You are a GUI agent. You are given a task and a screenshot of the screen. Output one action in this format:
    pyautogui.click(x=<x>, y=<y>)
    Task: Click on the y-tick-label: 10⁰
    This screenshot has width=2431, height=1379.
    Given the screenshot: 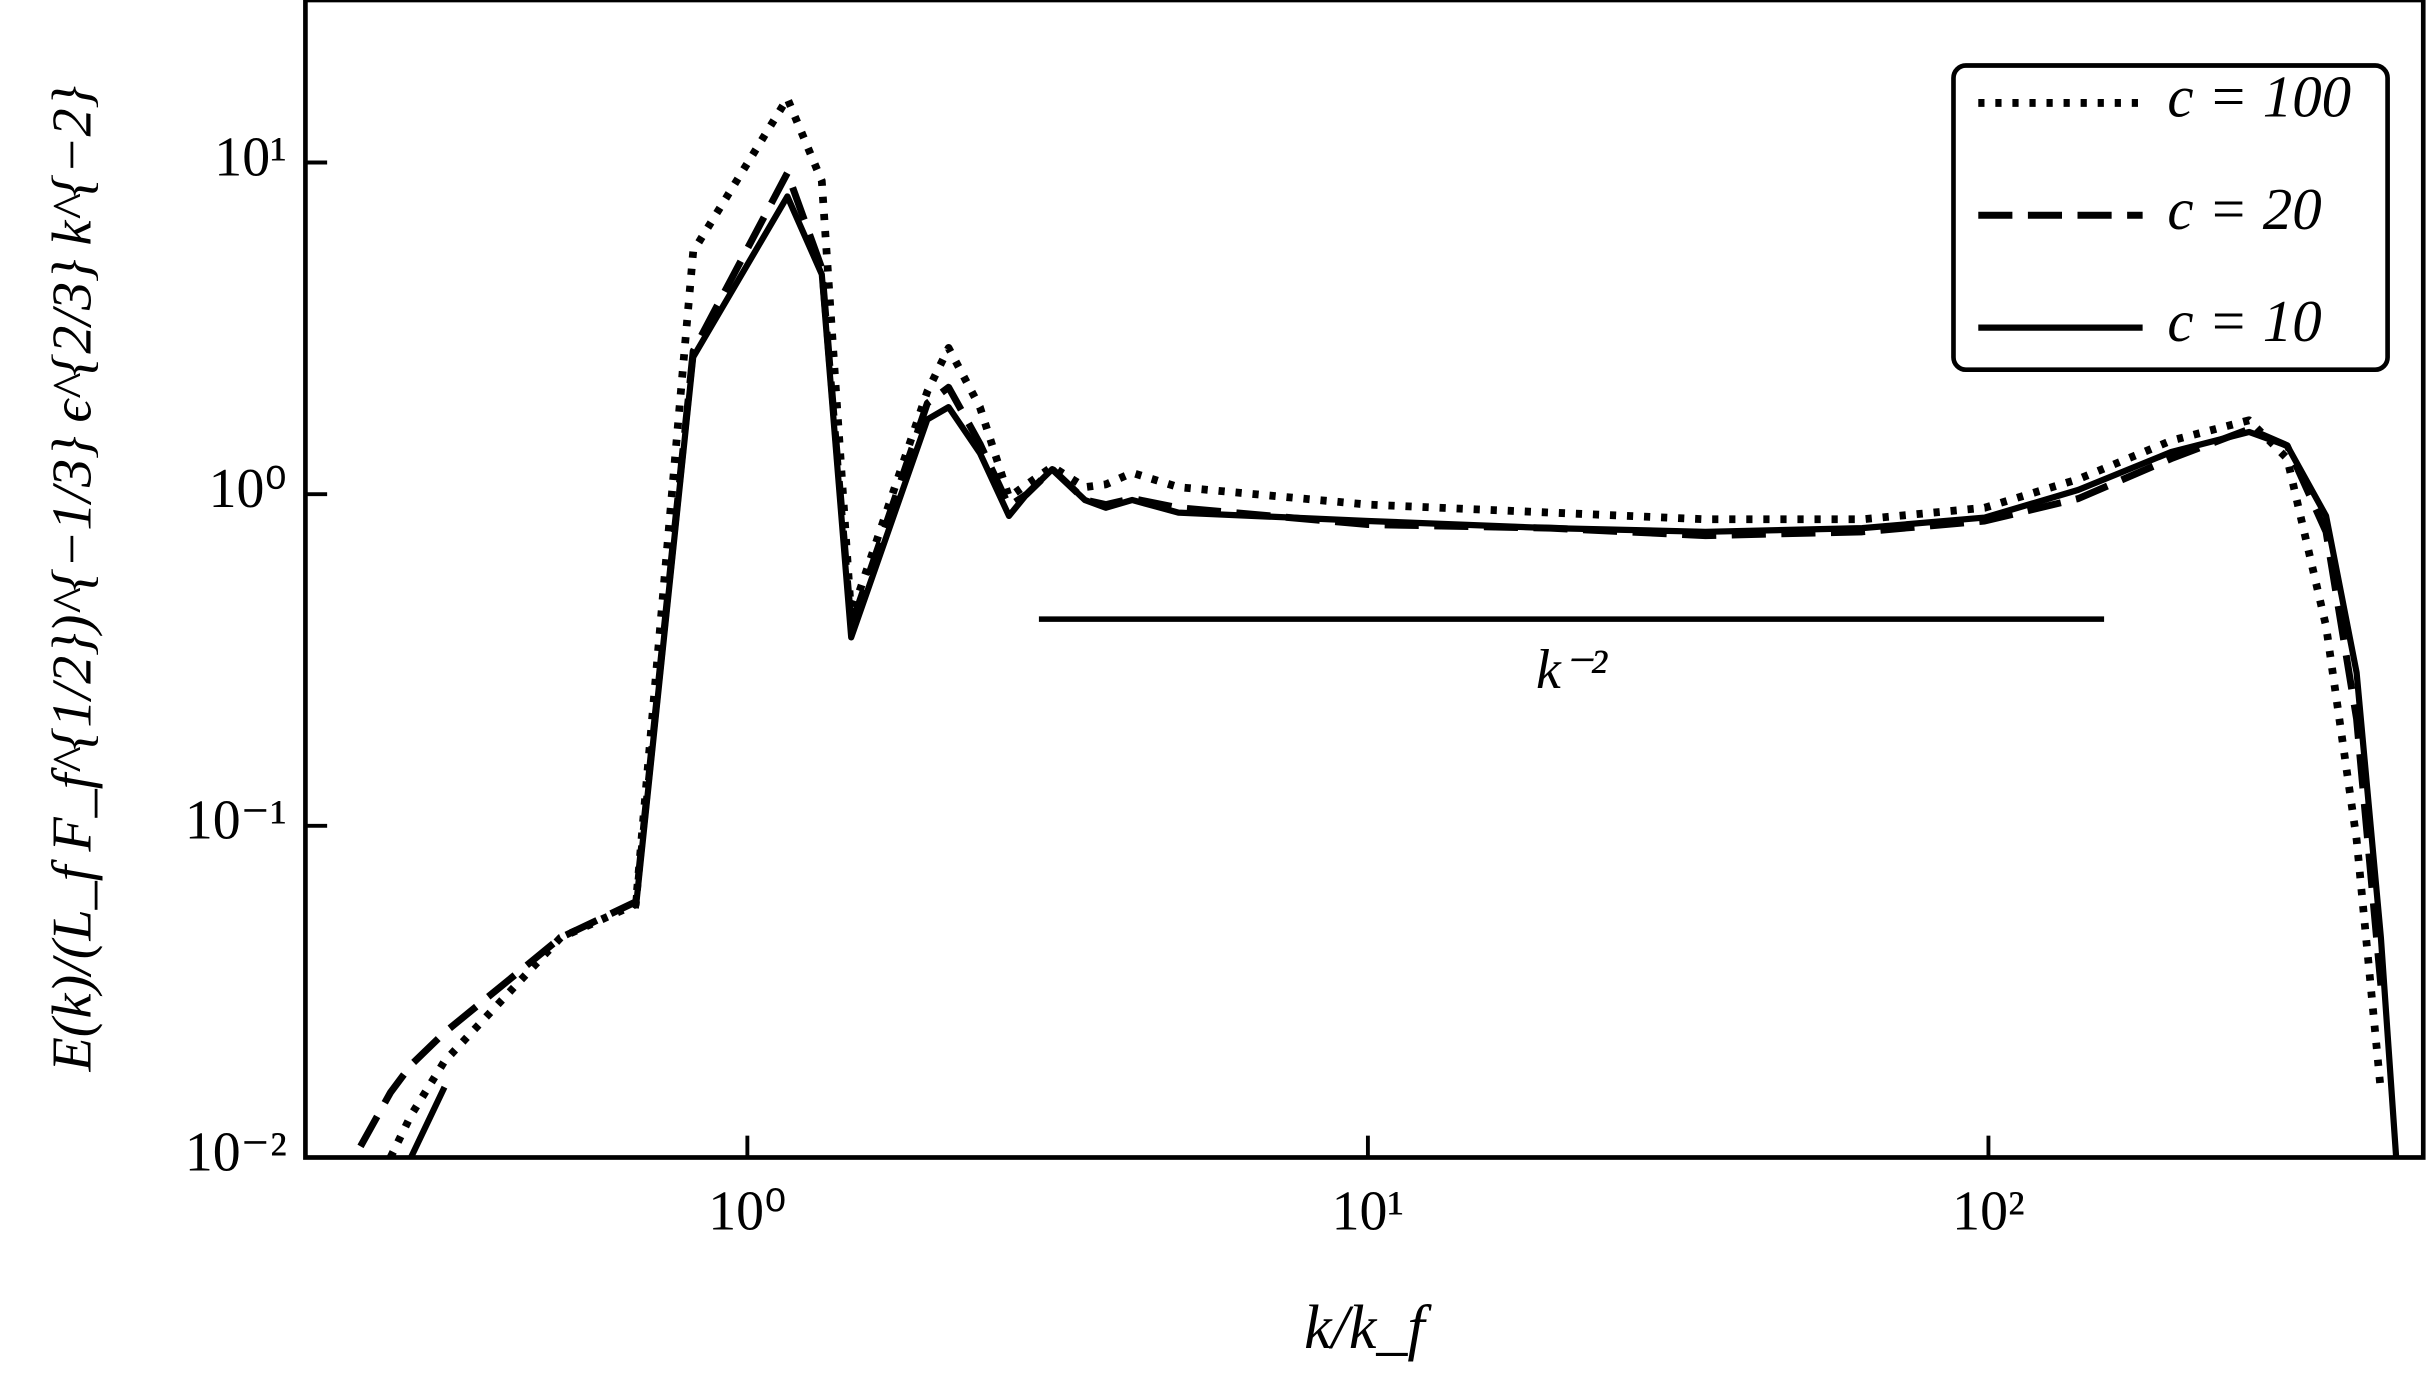 What is the action you would take?
    pyautogui.click(x=248, y=489)
    